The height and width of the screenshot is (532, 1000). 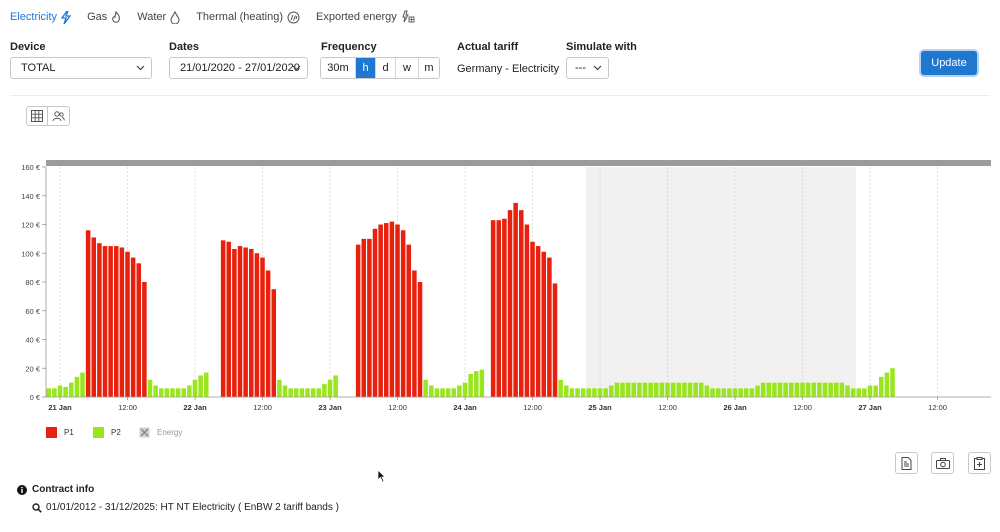 What do you see at coordinates (386, 68) in the screenshot?
I see `frequency-d: d` at bounding box center [386, 68].